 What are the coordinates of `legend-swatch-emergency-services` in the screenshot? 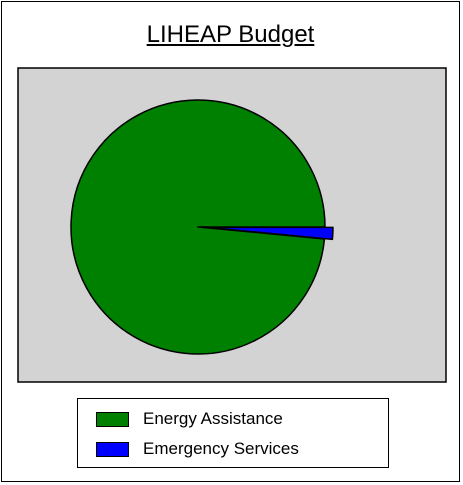 It's located at (112, 449).